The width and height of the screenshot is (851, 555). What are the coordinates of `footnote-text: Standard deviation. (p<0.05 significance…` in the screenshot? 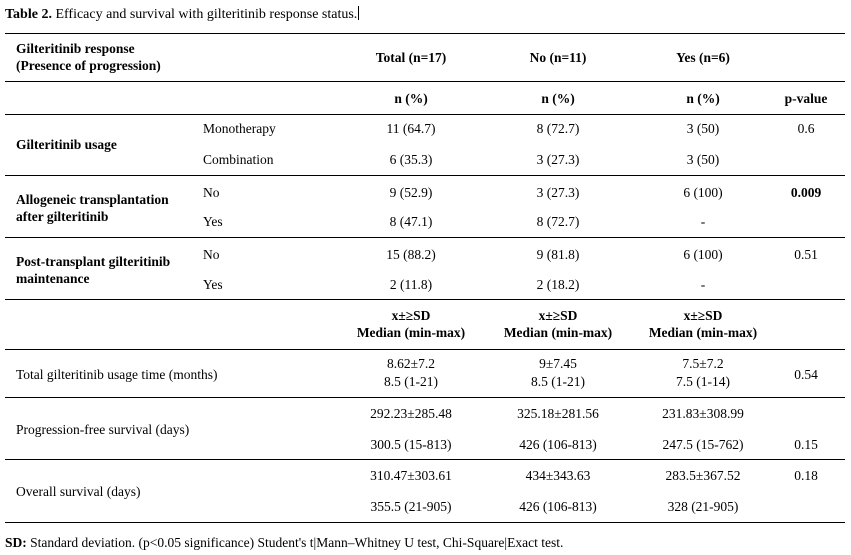 It's located at (295, 542).